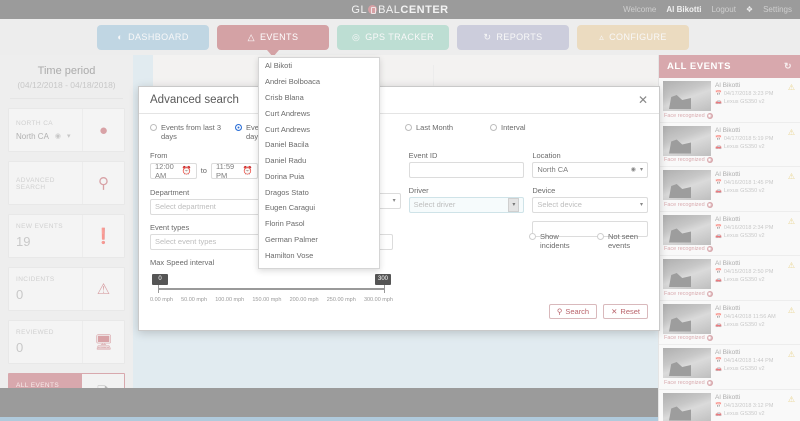 This screenshot has width=800, height=421. I want to click on radio-interval: Interval, so click(532, 132).